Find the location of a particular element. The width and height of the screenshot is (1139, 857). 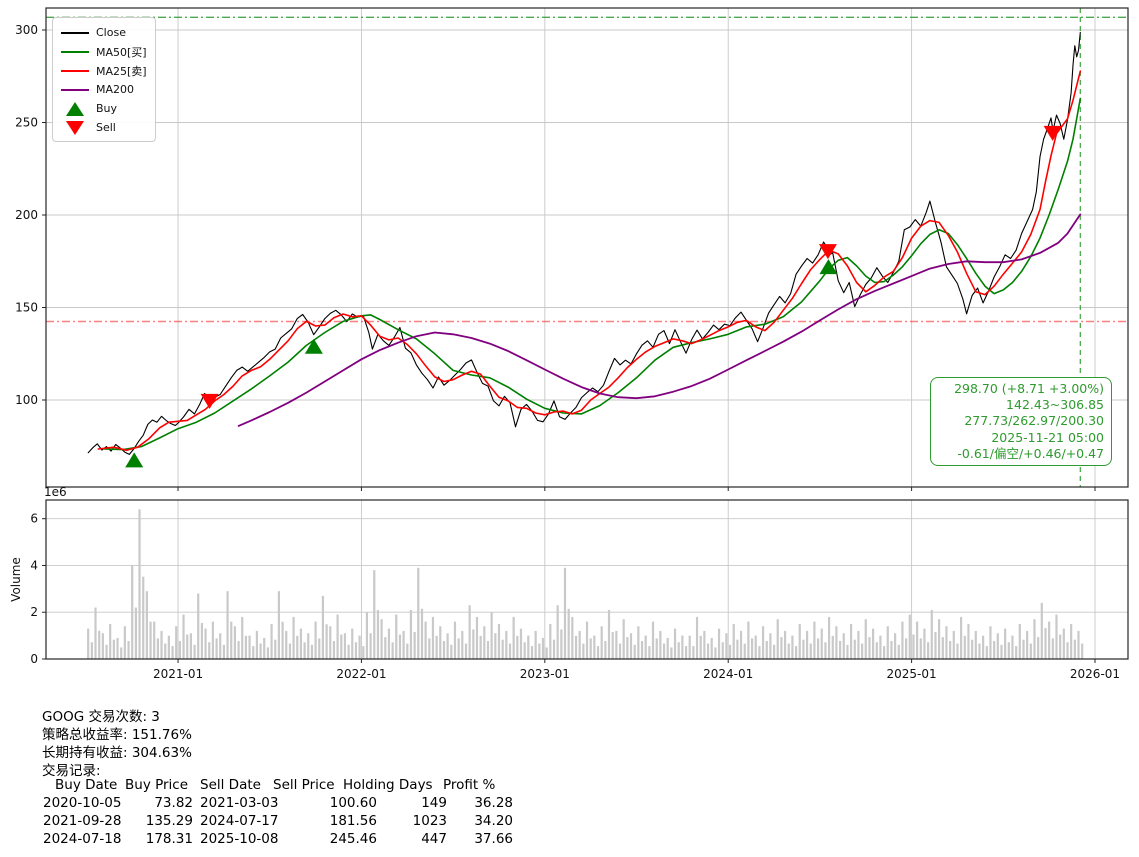

trade-row-2-cell-4: 447 is located at coordinates (434, 839).